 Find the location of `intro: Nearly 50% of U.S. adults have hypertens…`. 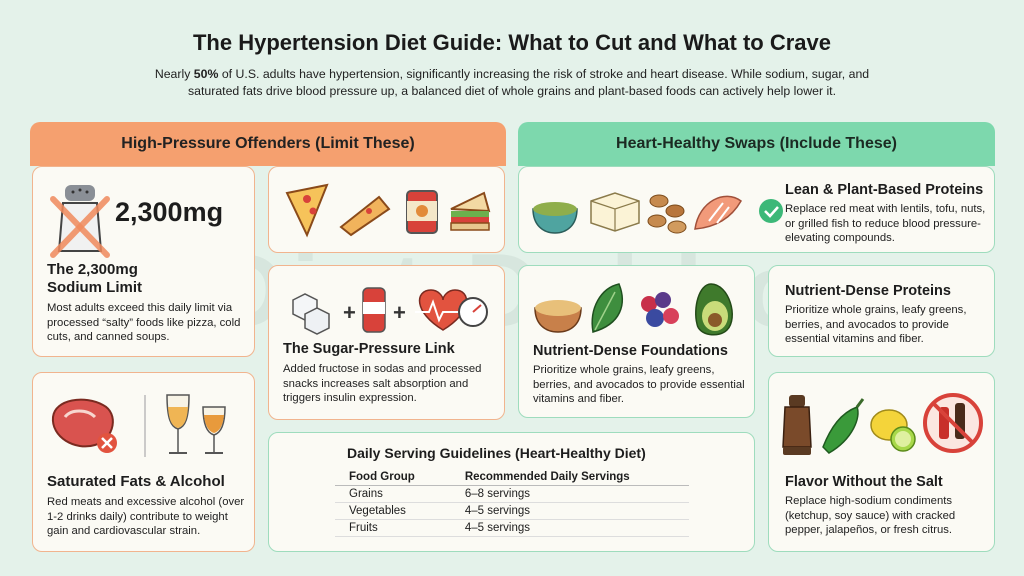

intro: Nearly 50% of U.S. adults have hypertens… is located at coordinates (512, 83).